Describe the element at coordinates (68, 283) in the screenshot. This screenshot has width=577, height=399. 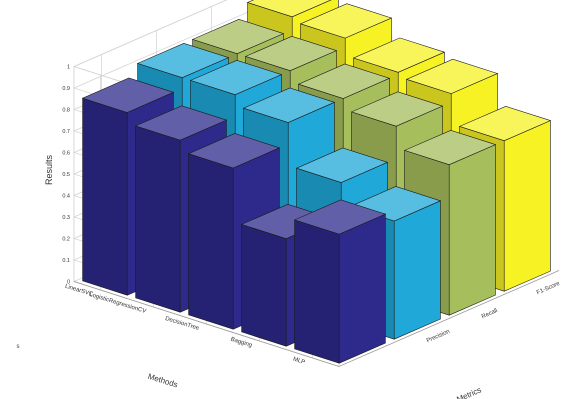
I see `z-tick-label: 0` at that location.